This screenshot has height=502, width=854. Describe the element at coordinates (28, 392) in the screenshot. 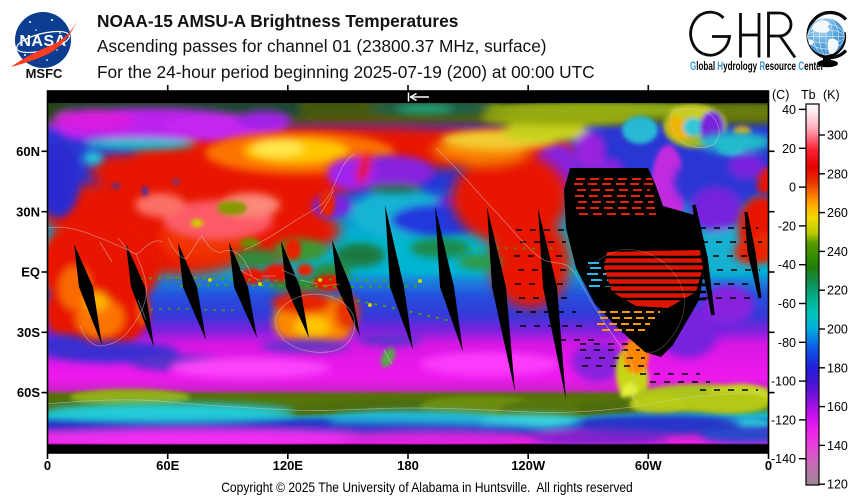

I see `svg-text: 60S` at that location.